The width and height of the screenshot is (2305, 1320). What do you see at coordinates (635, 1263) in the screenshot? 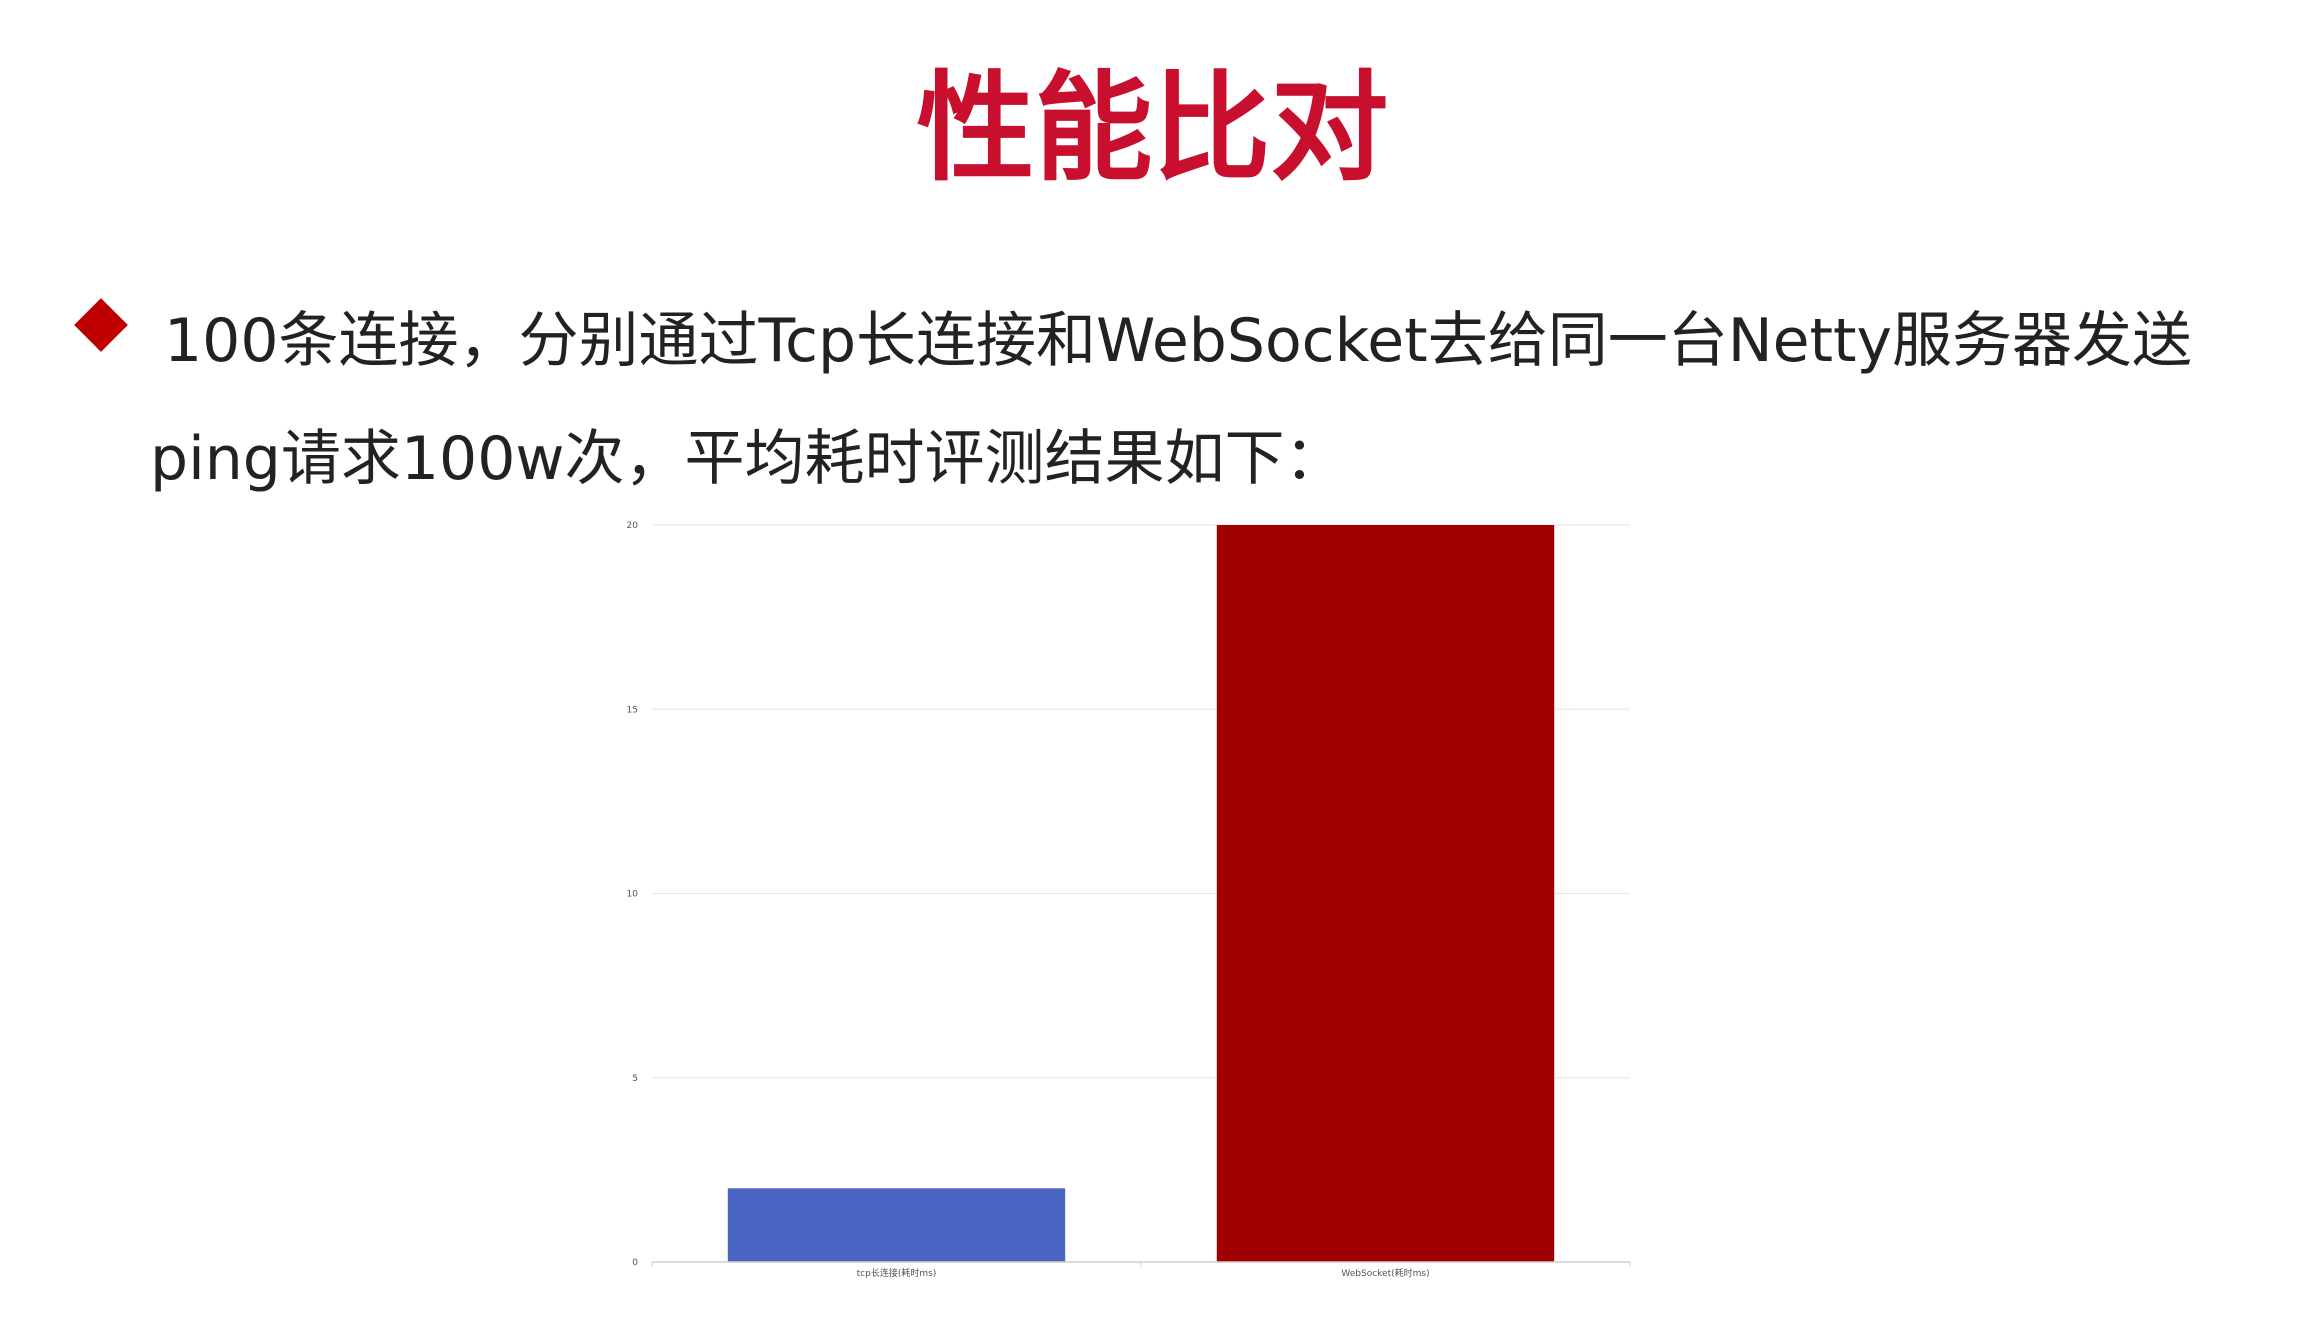
I see `y-tick-label: 0` at bounding box center [635, 1263].